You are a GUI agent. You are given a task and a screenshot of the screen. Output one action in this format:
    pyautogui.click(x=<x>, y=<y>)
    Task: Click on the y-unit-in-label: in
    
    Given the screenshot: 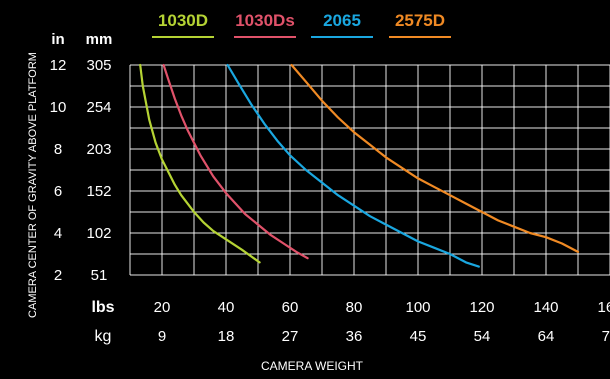 What is the action you would take?
    pyautogui.click(x=57, y=39)
    